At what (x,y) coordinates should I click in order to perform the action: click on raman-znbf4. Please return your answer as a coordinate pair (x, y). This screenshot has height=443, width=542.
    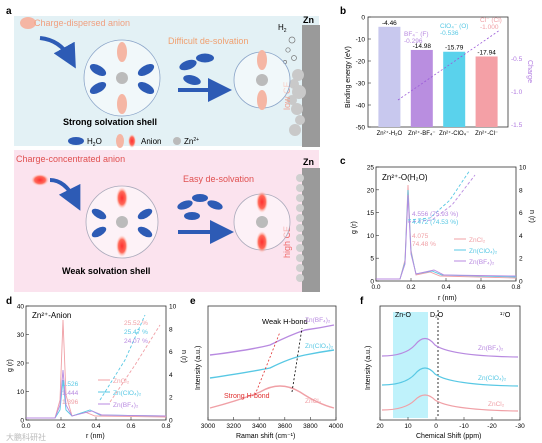
    Looking at the image, I should click on (272, 340).